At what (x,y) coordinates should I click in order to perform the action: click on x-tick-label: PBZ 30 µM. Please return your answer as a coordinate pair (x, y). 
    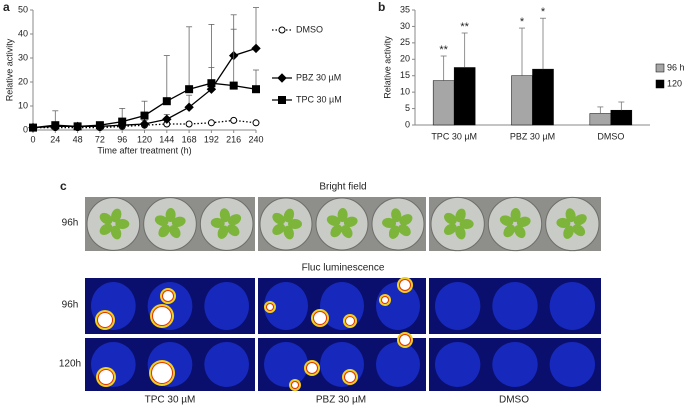
    Looking at the image, I should click on (532, 136).